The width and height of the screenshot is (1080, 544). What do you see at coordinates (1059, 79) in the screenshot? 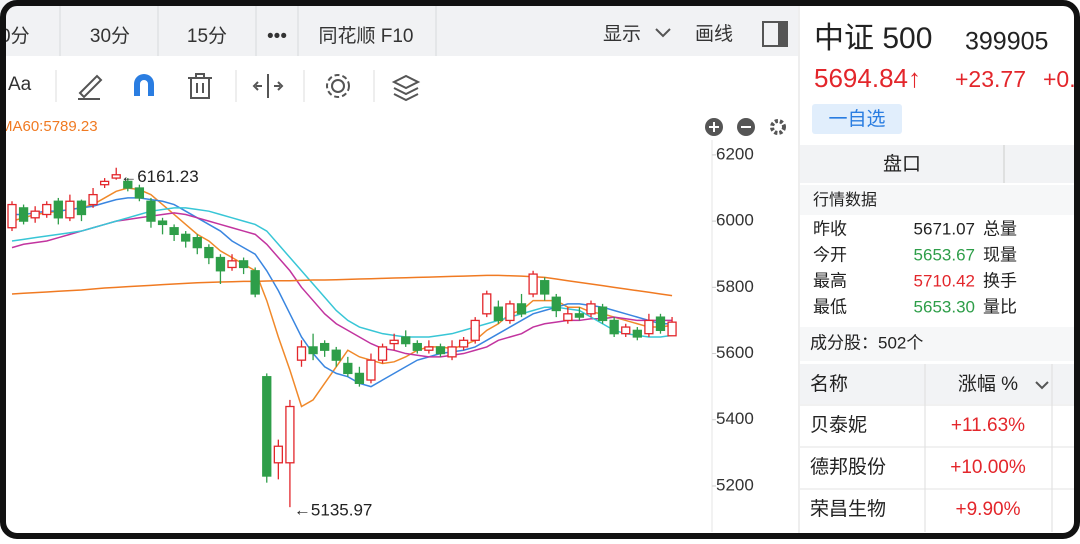
I see `change-pct: +0.` at bounding box center [1059, 79].